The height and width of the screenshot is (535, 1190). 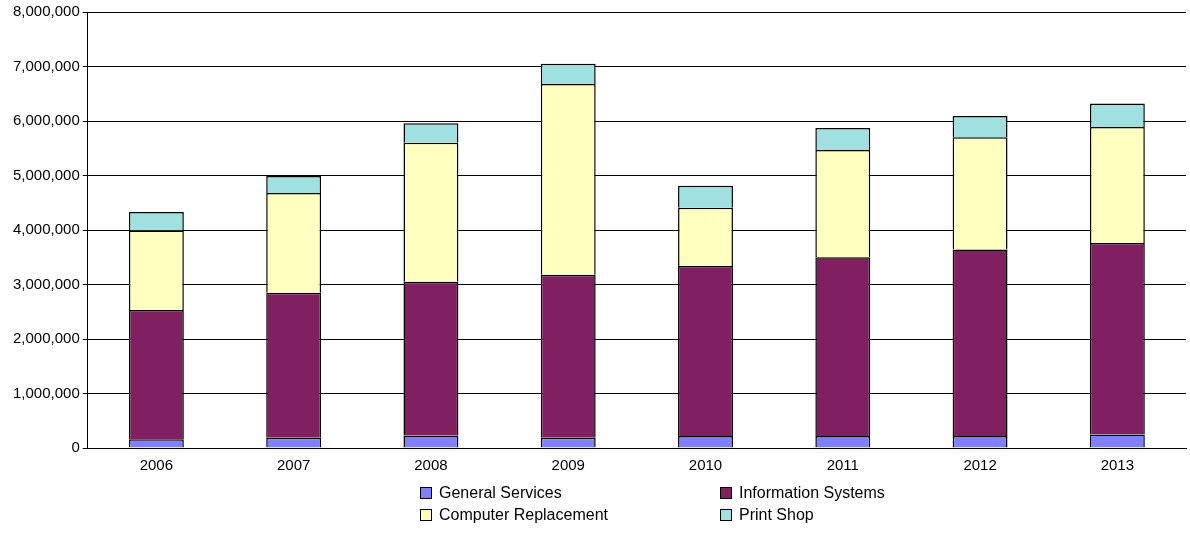 What do you see at coordinates (1117, 465) in the screenshot?
I see `x-tick-label: 2013` at bounding box center [1117, 465].